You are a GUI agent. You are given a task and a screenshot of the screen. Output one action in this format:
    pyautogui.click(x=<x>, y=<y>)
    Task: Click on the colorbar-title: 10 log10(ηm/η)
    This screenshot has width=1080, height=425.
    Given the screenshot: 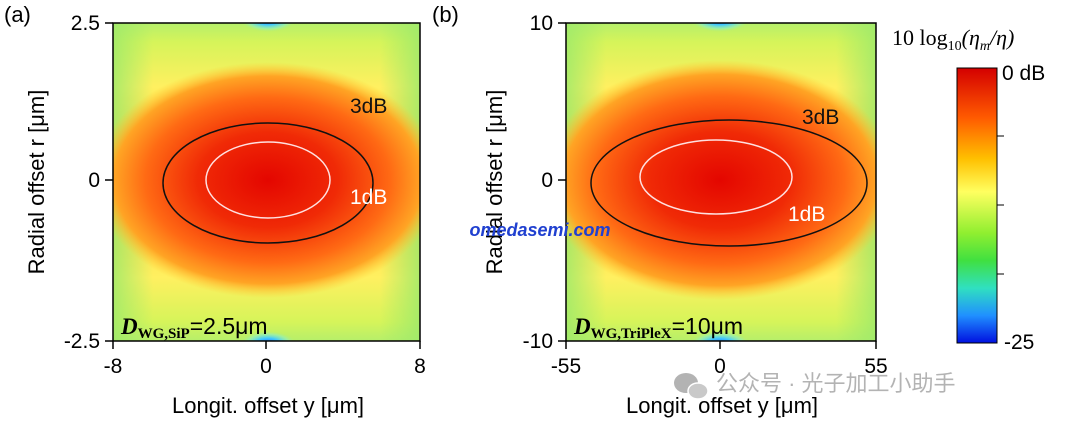 What is the action you would take?
    pyautogui.click(x=953, y=39)
    